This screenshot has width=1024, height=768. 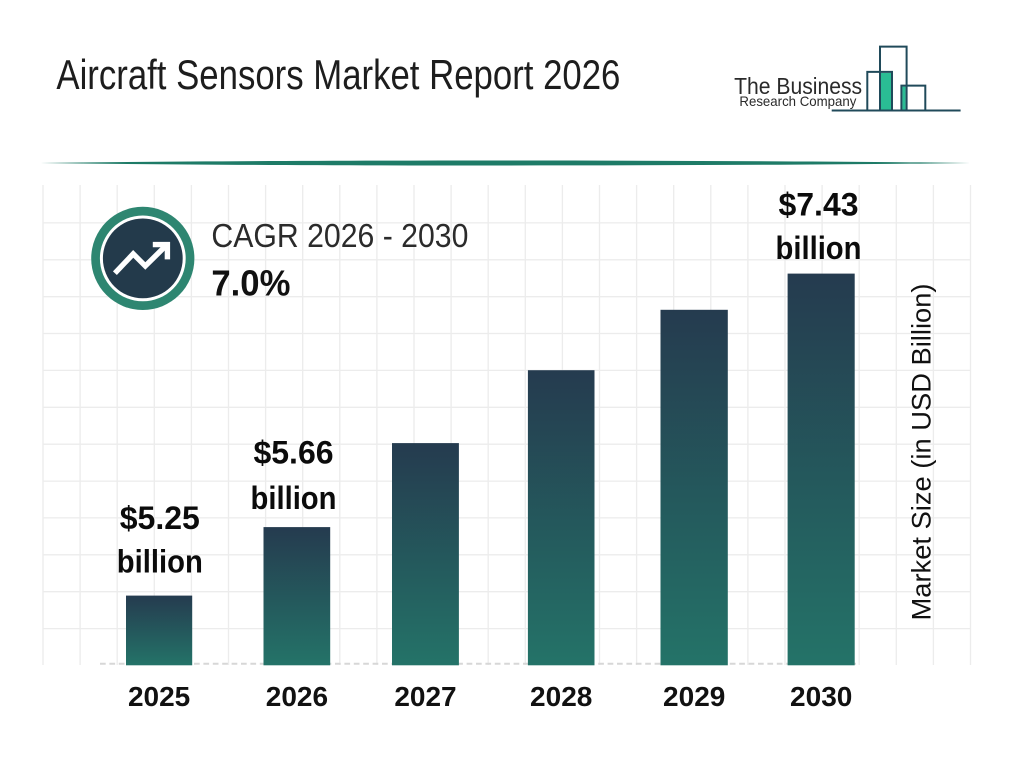 What do you see at coordinates (798, 86) in the screenshot?
I see `svg-text: The Business` at bounding box center [798, 86].